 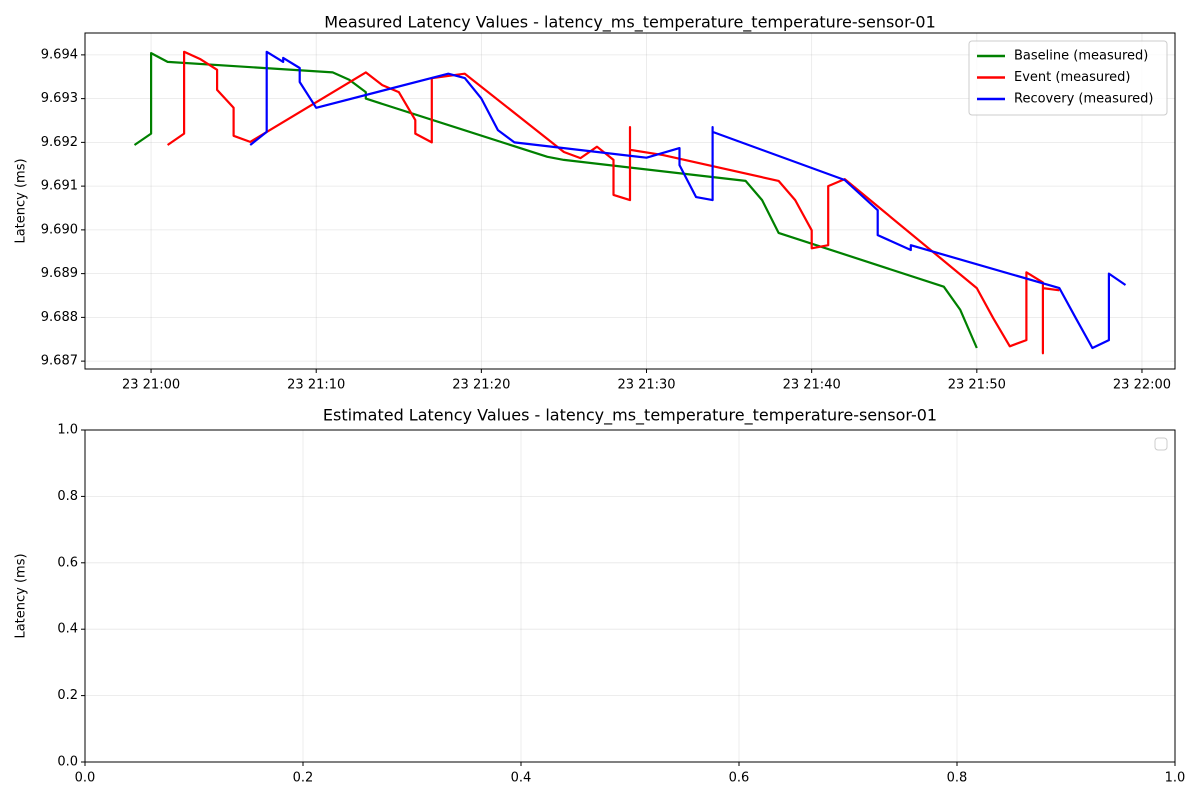 What do you see at coordinates (1081, 56) in the screenshot?
I see `legend-label: Baseline (measured)` at bounding box center [1081, 56].